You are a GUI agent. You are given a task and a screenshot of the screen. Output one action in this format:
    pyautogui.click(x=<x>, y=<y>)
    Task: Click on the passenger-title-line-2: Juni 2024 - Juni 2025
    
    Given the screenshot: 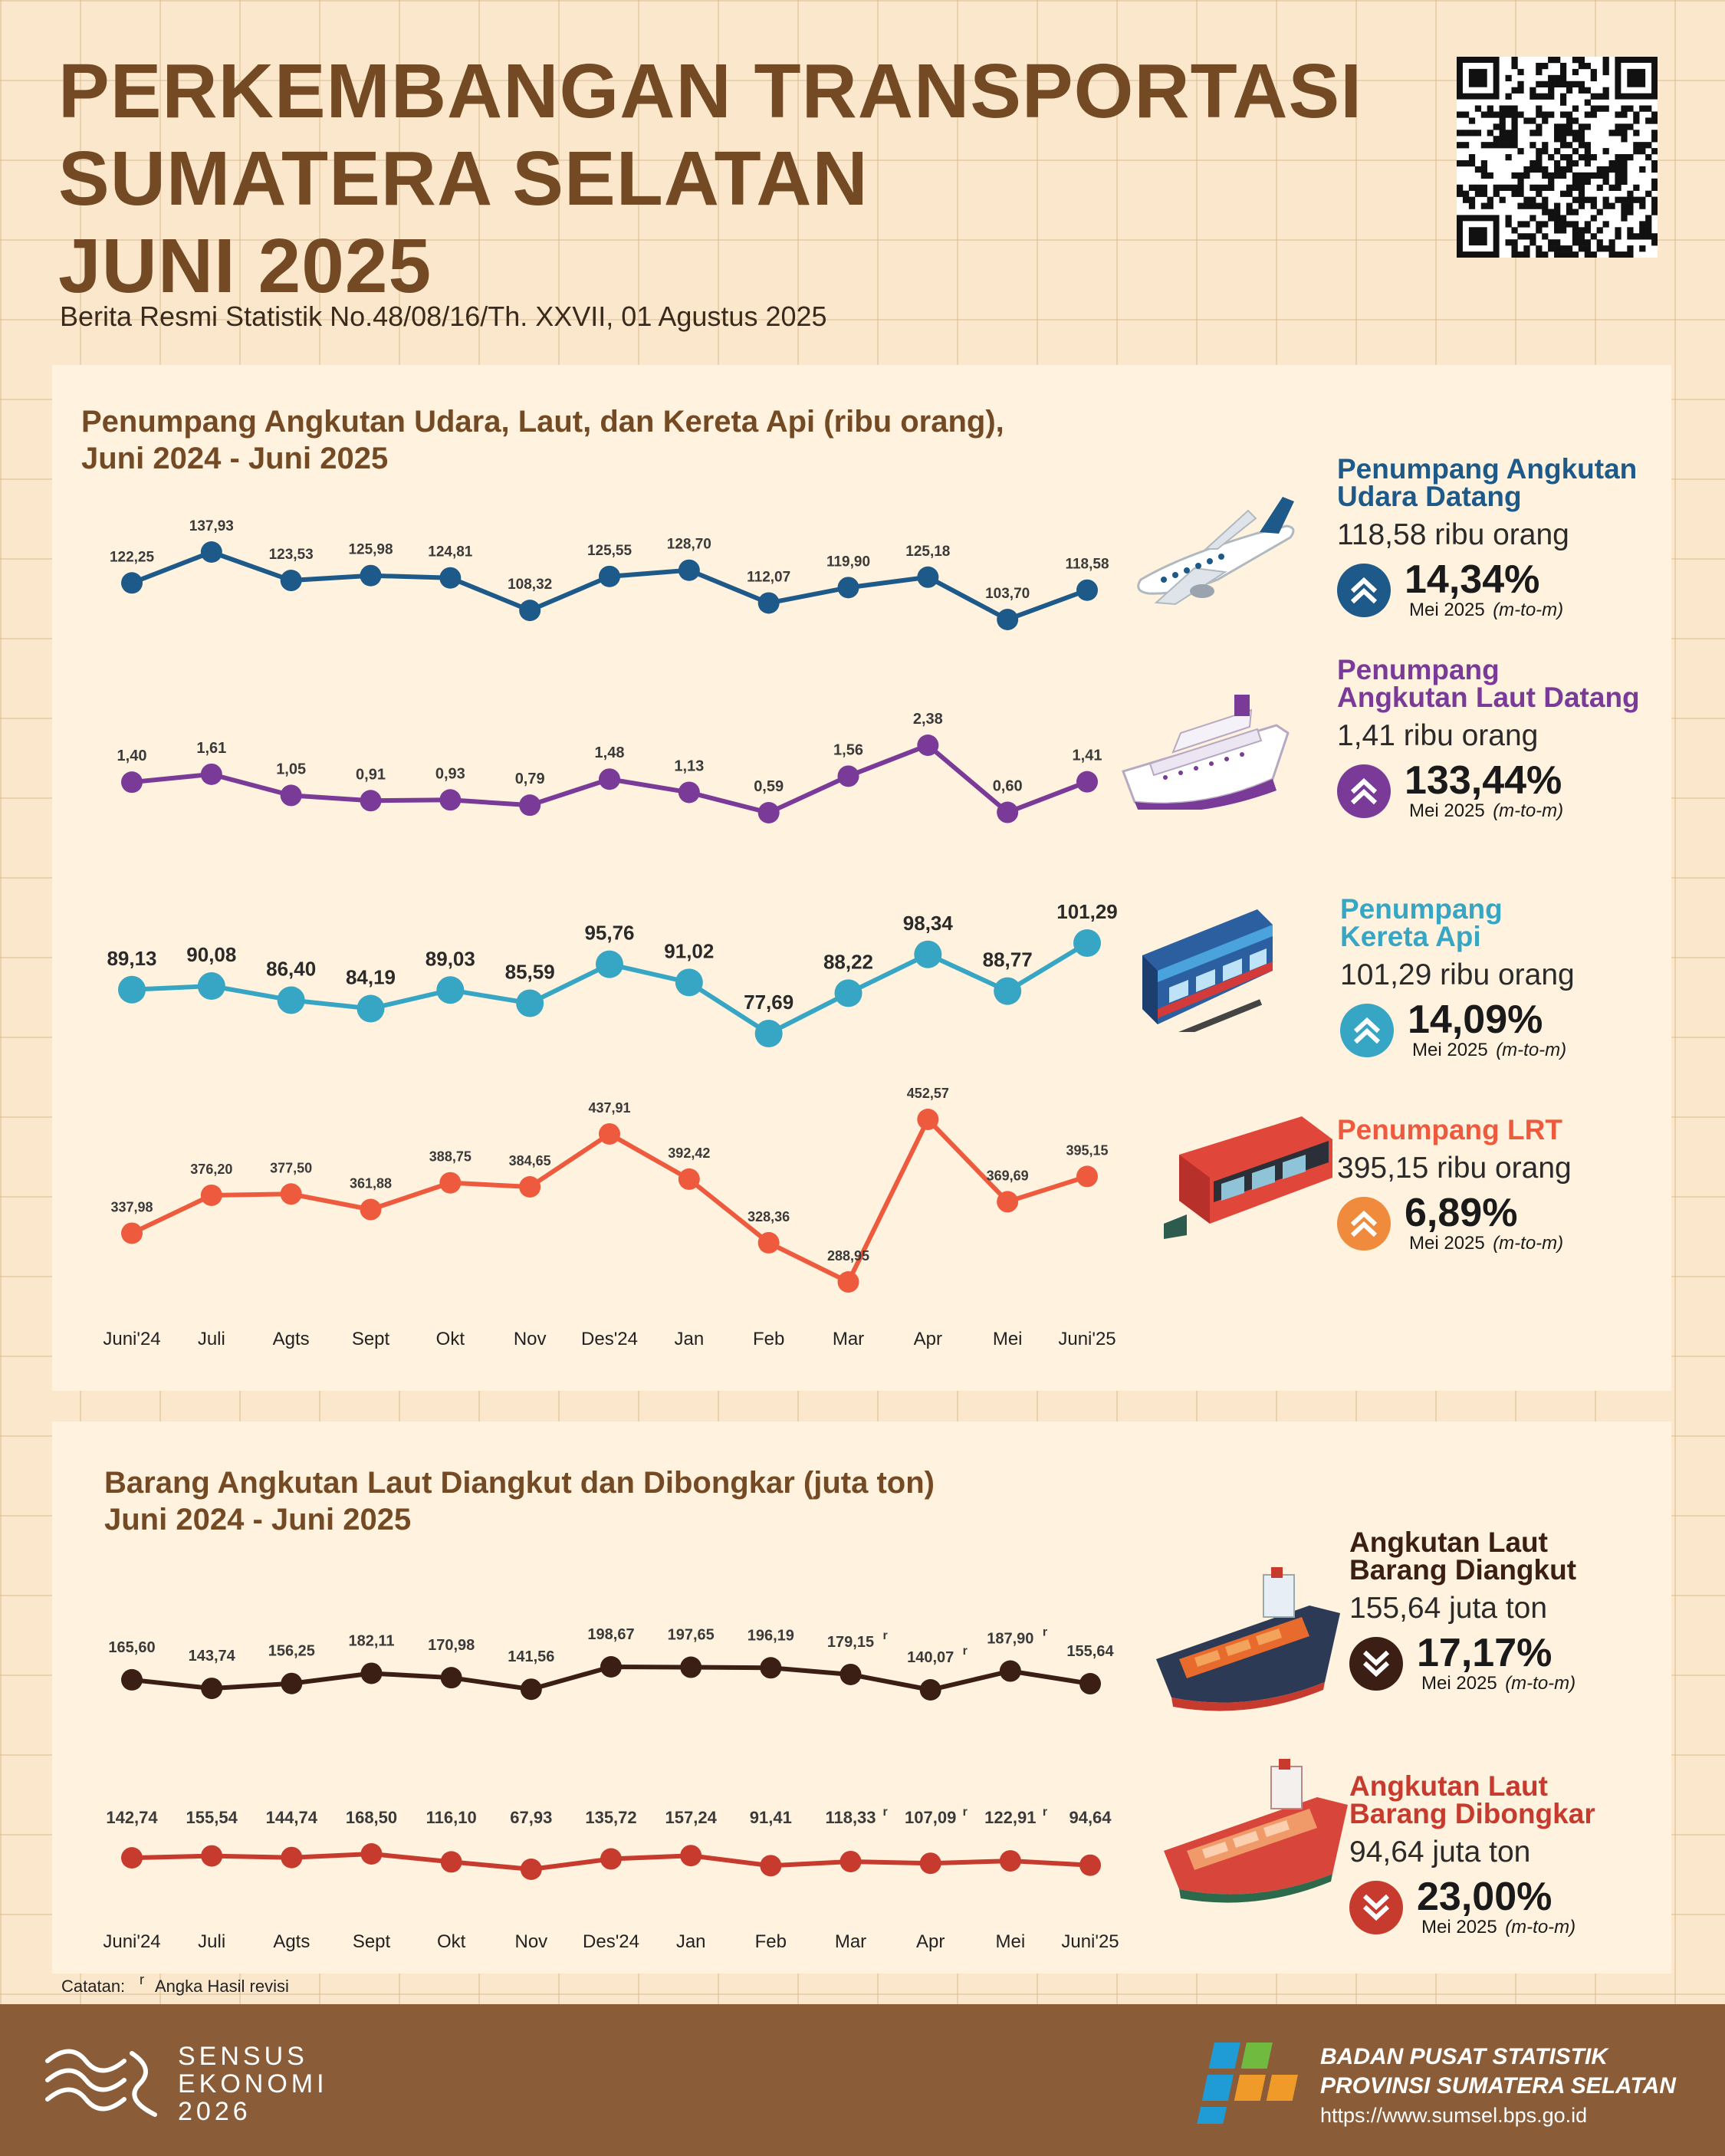 What is the action you would take?
    pyautogui.click(x=235, y=458)
    